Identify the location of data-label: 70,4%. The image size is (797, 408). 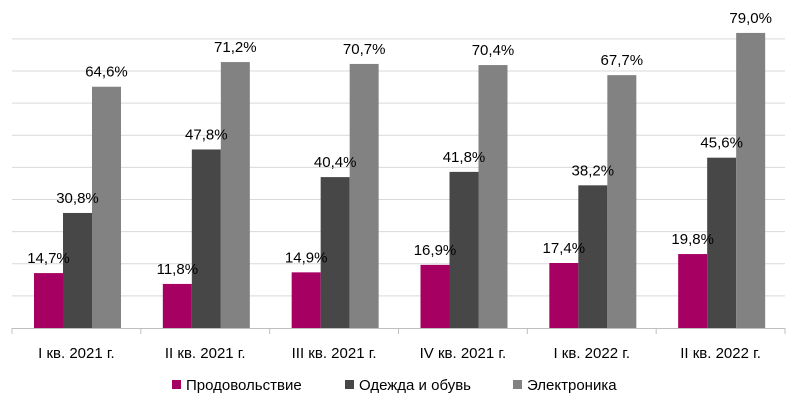
(493, 50).